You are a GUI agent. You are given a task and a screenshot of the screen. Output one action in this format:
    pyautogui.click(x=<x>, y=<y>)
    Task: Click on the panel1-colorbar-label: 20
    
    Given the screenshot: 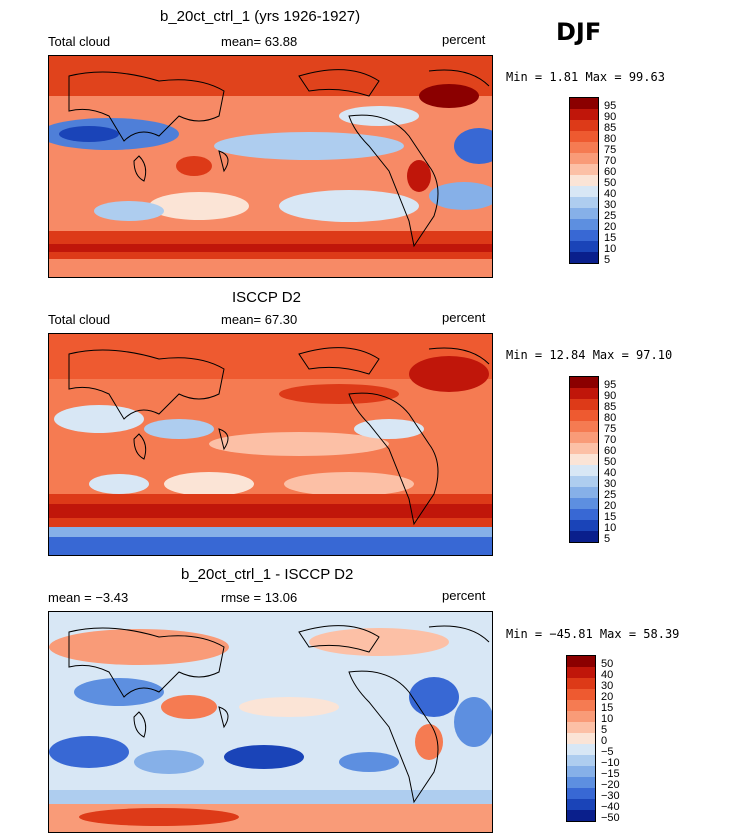 What is the action you would take?
    pyautogui.click(x=610, y=227)
    